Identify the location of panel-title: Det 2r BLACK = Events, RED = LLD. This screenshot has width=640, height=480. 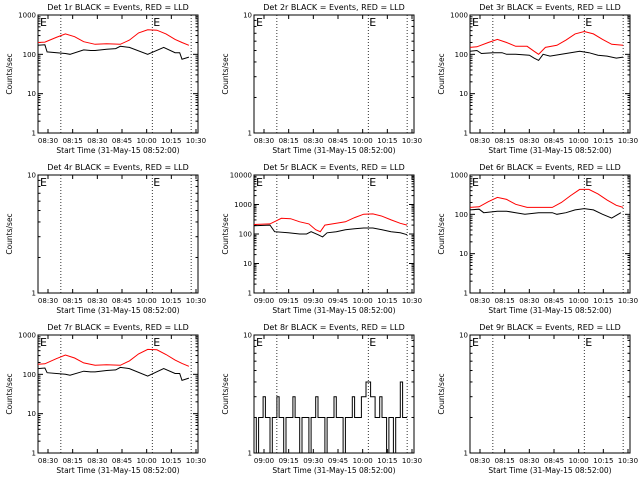
(334, 7).